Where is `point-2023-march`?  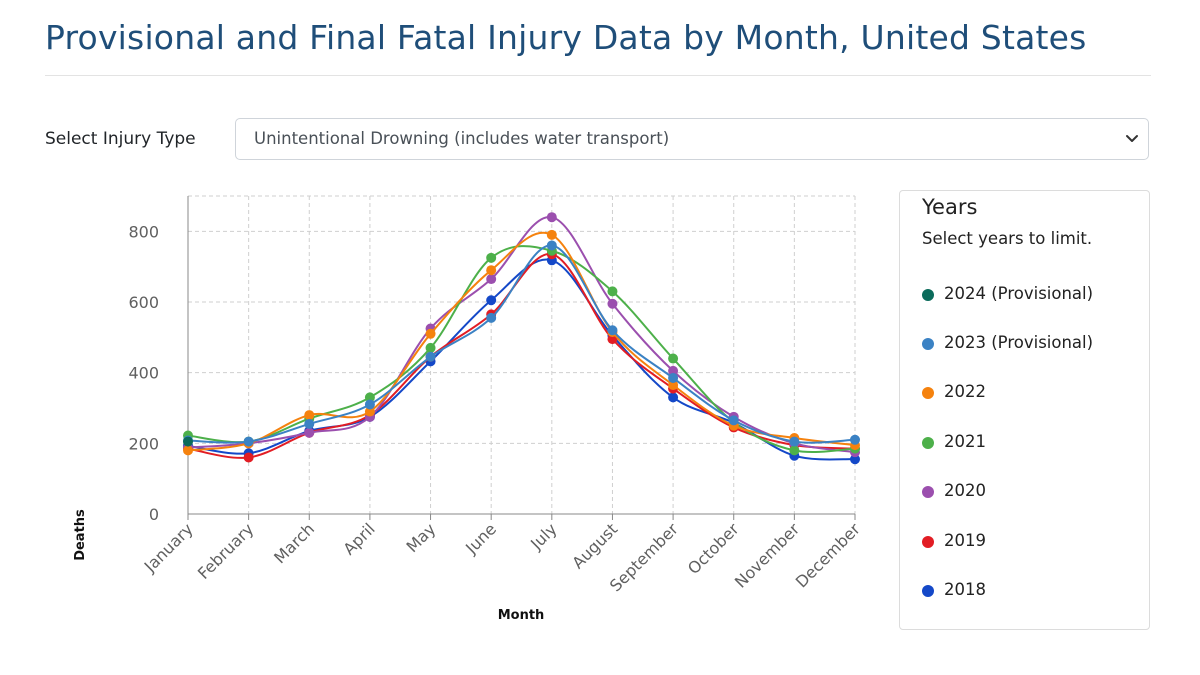 point-2023-march is located at coordinates (309, 423).